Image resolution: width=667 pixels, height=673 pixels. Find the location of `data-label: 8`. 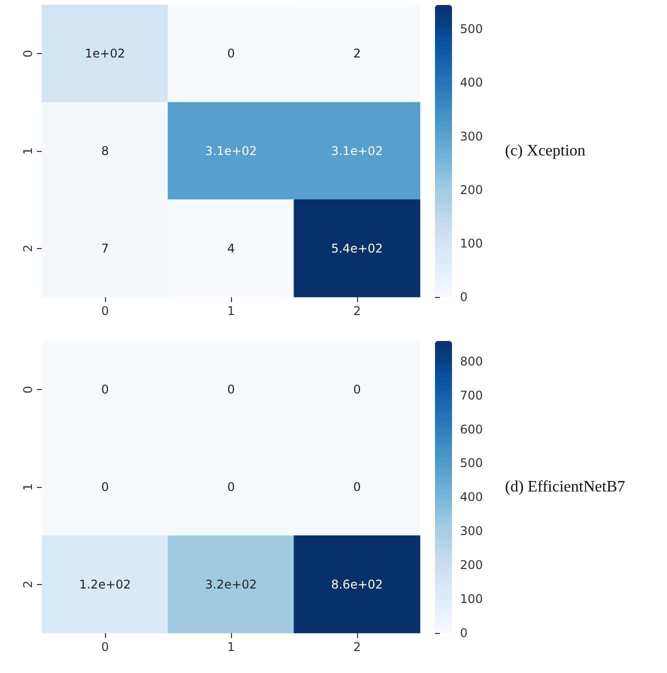

data-label: 8 is located at coordinates (105, 151).